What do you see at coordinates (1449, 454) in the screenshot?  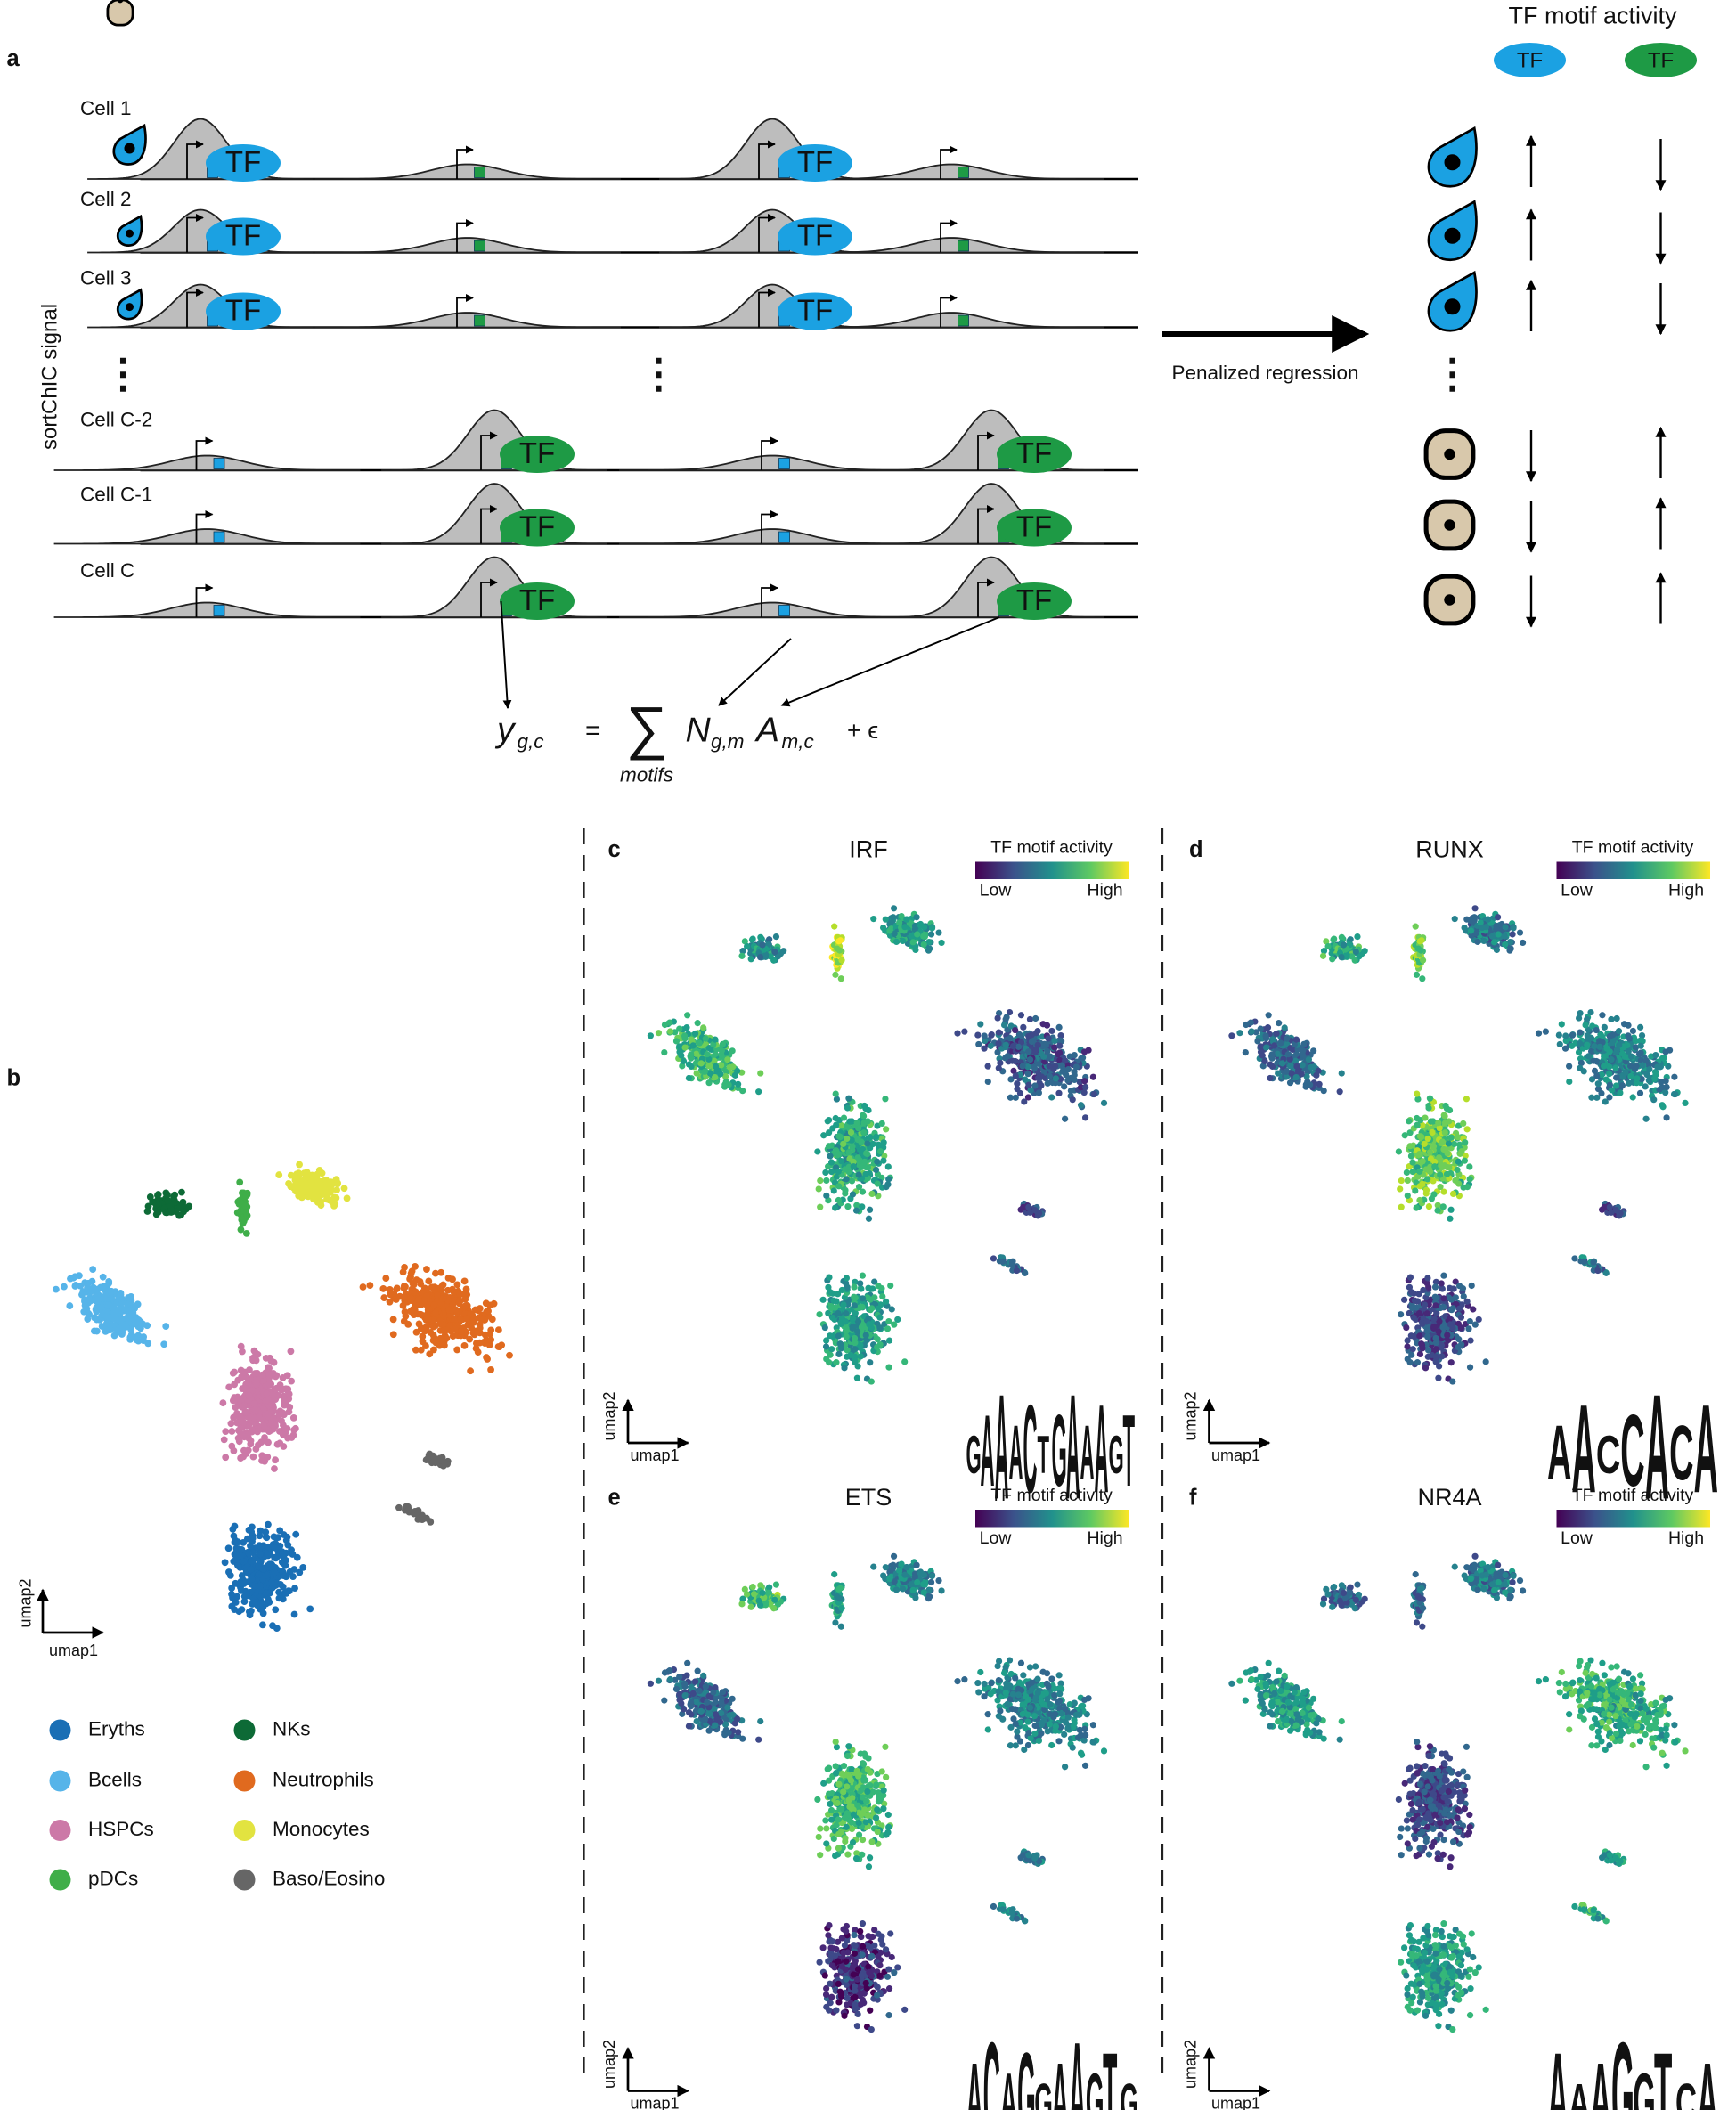 I see `nucleus` at bounding box center [1449, 454].